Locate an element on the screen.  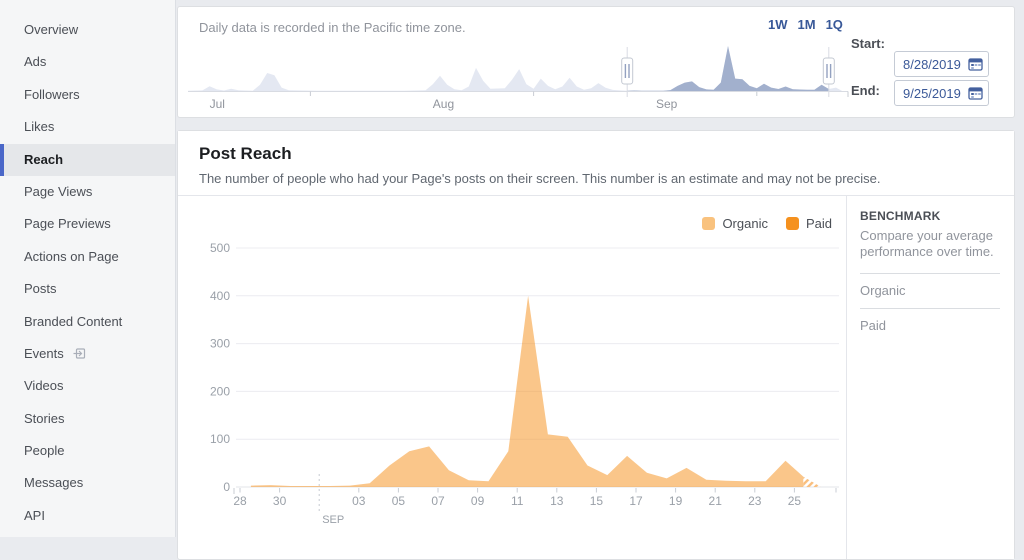
sidebar-item-label: Videos is located at coordinates (44, 386).